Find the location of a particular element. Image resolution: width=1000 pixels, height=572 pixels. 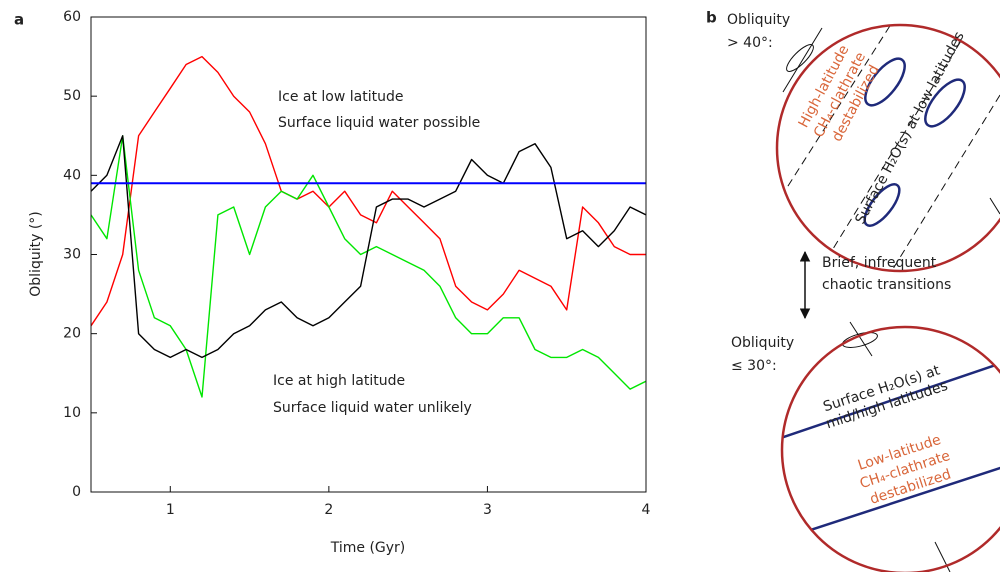

ice-label: Surface H₂O(s) at low latitudes is located at coordinates (909, 128).